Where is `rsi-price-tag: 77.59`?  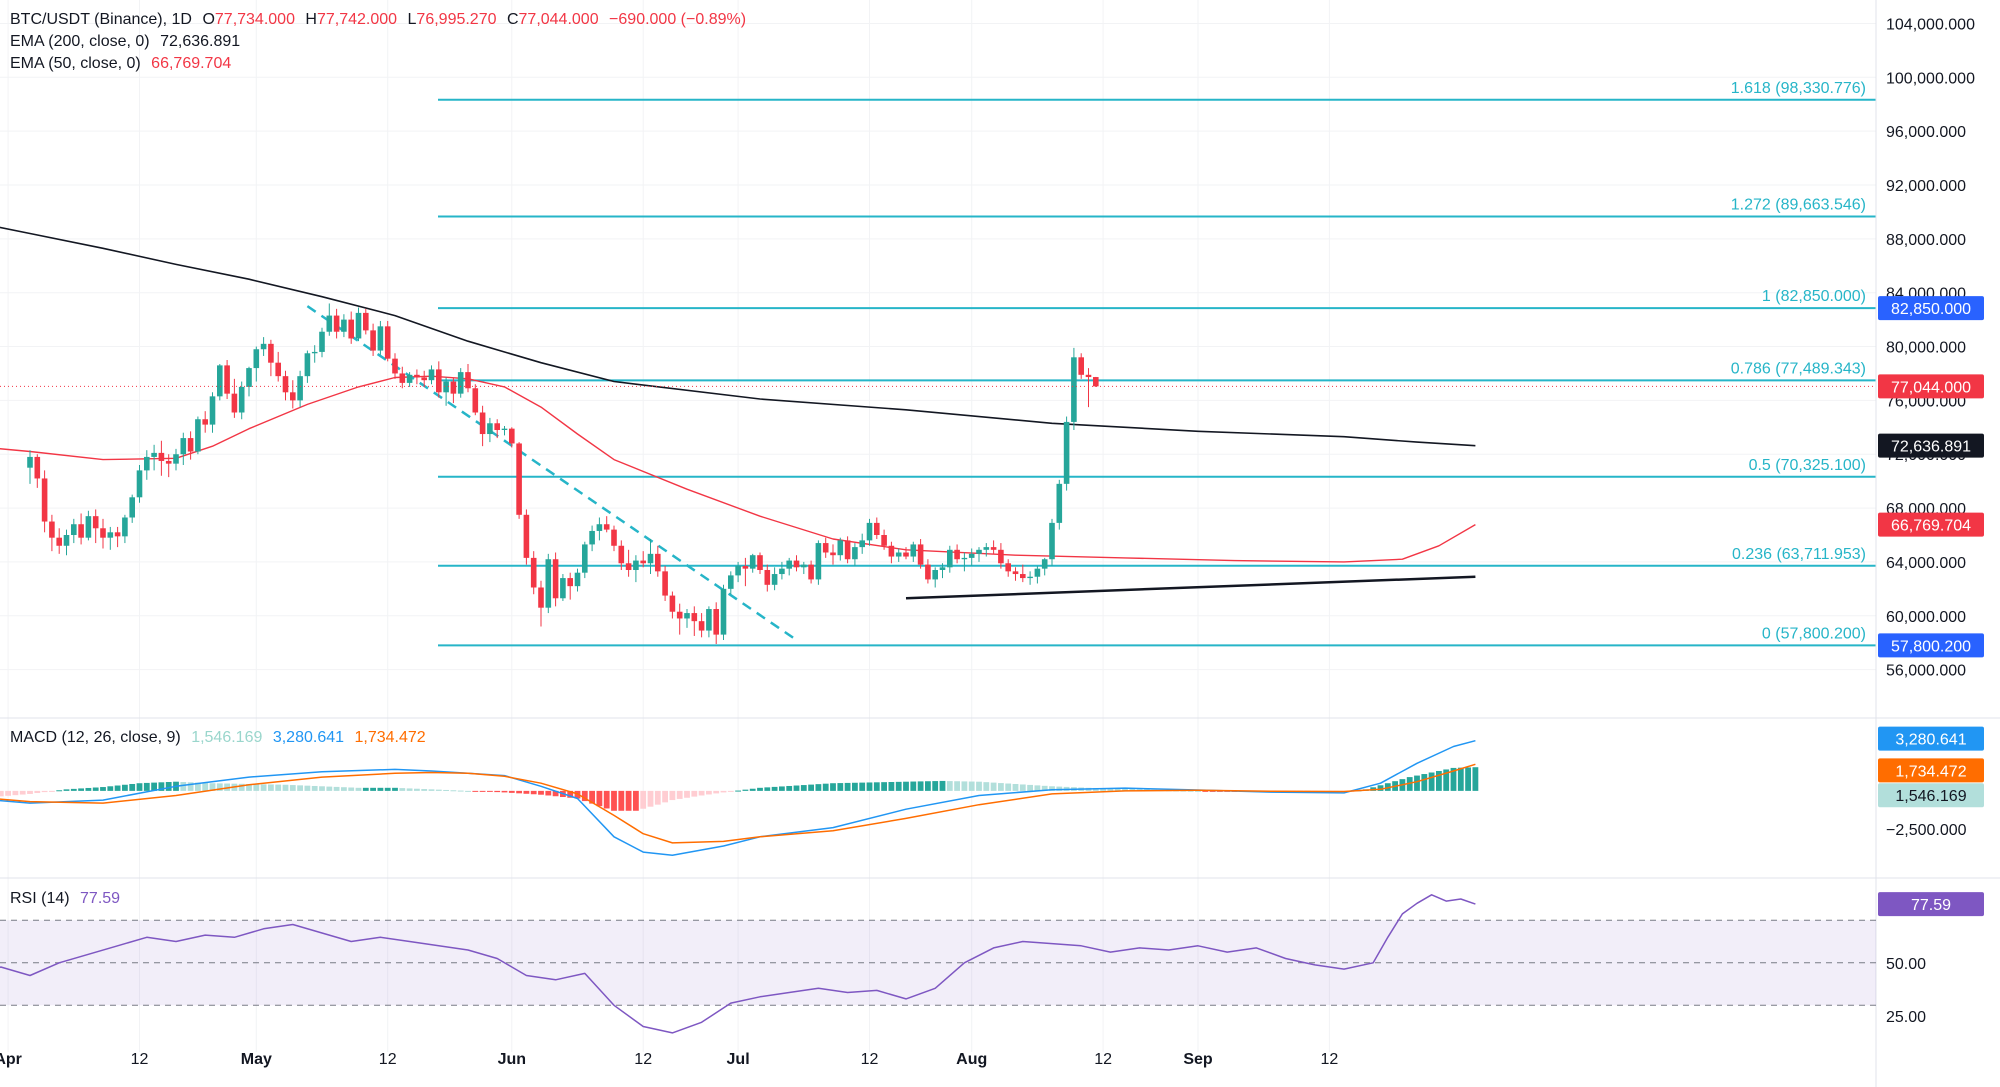
rsi-price-tag: 77.59 is located at coordinates (1931, 905).